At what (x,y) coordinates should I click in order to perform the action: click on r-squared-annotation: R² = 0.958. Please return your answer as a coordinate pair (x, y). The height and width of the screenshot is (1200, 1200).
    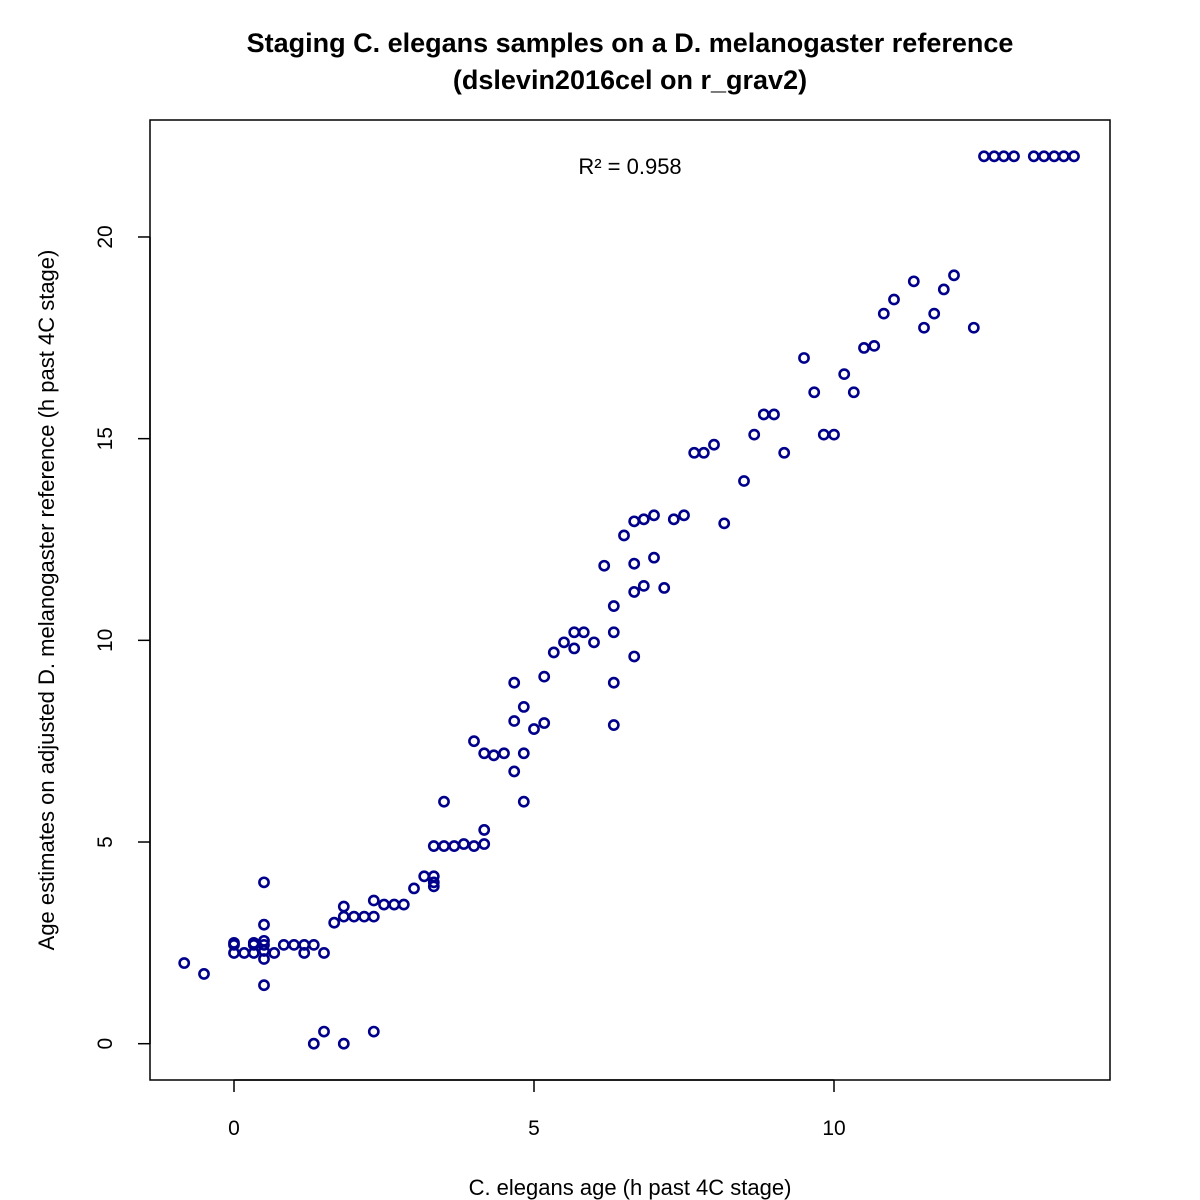
    Looking at the image, I should click on (629, 166).